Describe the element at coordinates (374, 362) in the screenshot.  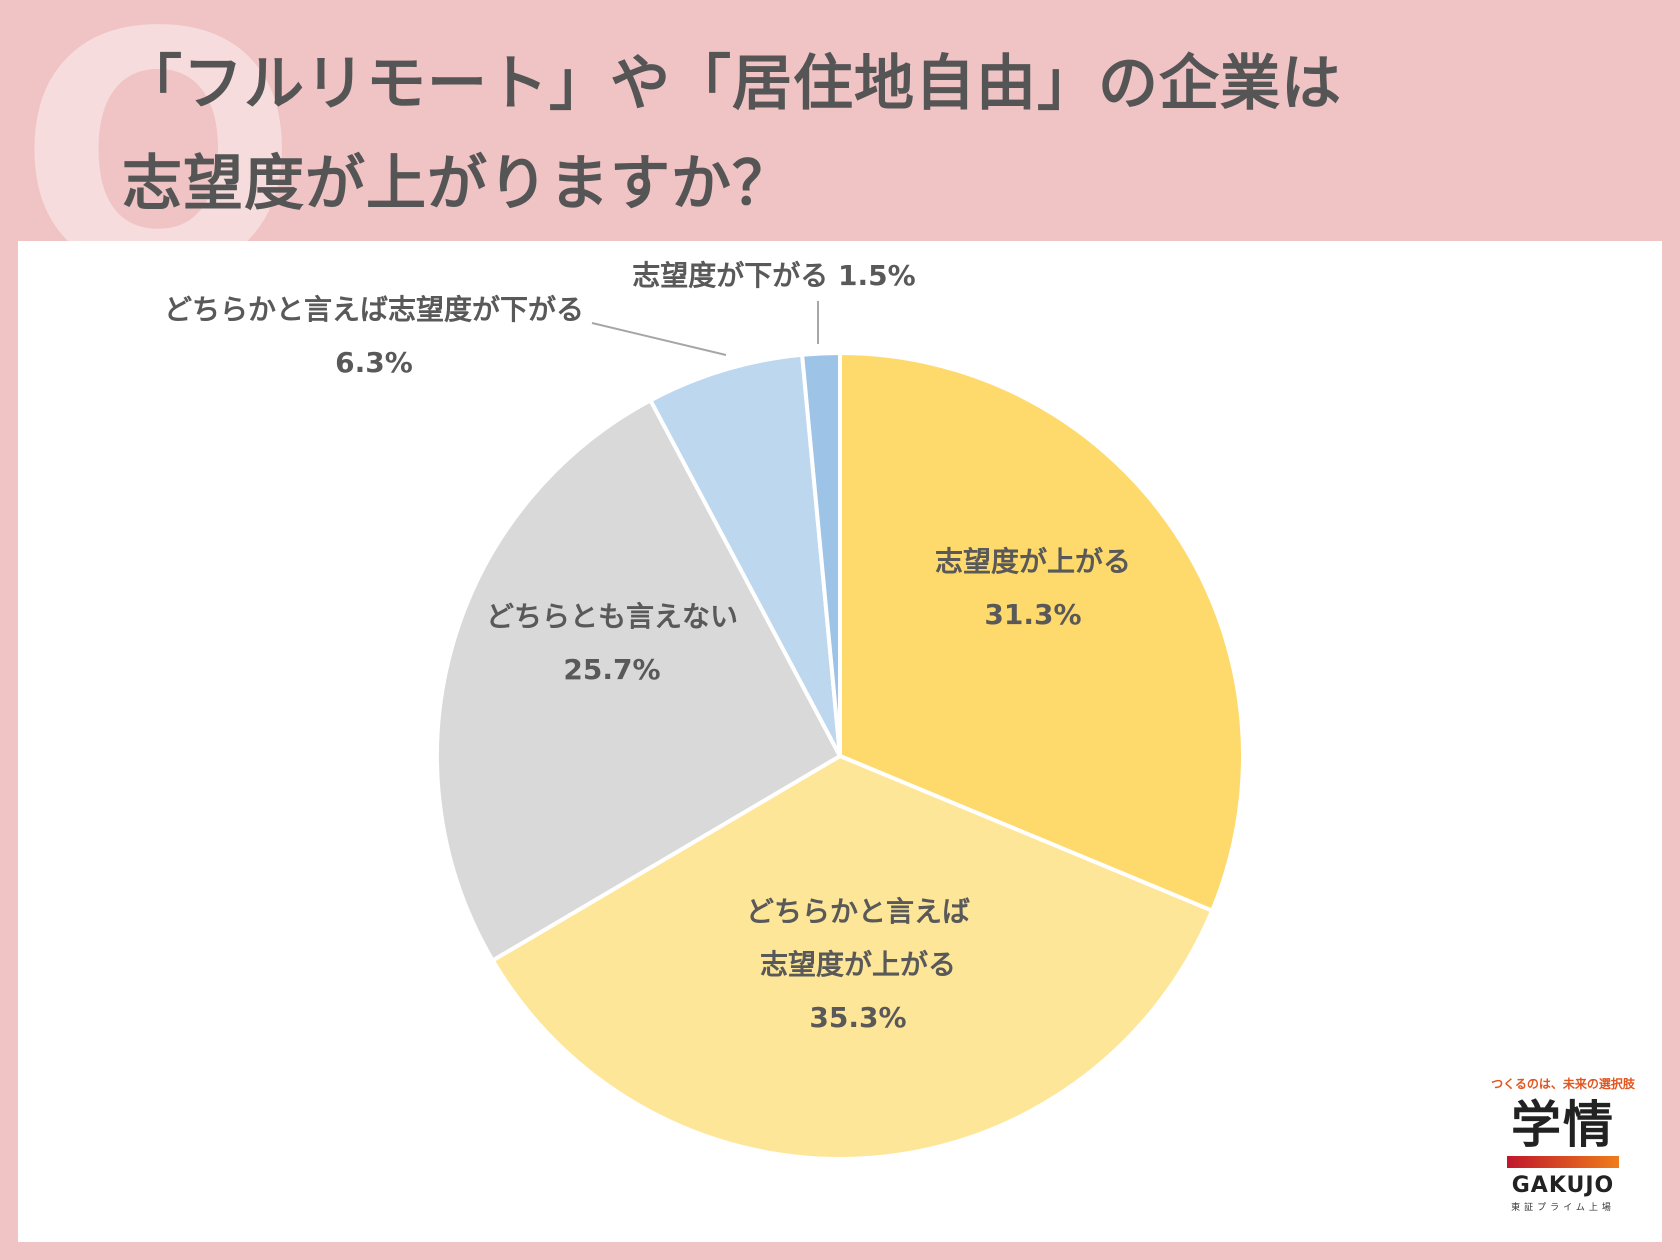
I see `value-label-slice-dochiraka-sagaru: 6.3%` at that location.